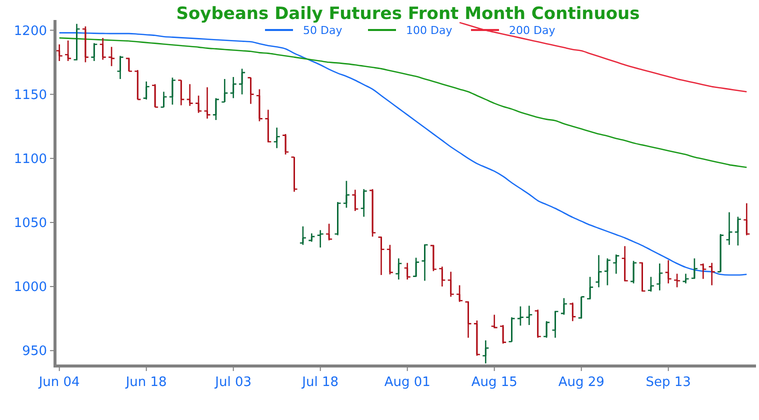 This screenshot has height=420, width=759. I want to click on y-tick-label: 1150, so click(30, 95).